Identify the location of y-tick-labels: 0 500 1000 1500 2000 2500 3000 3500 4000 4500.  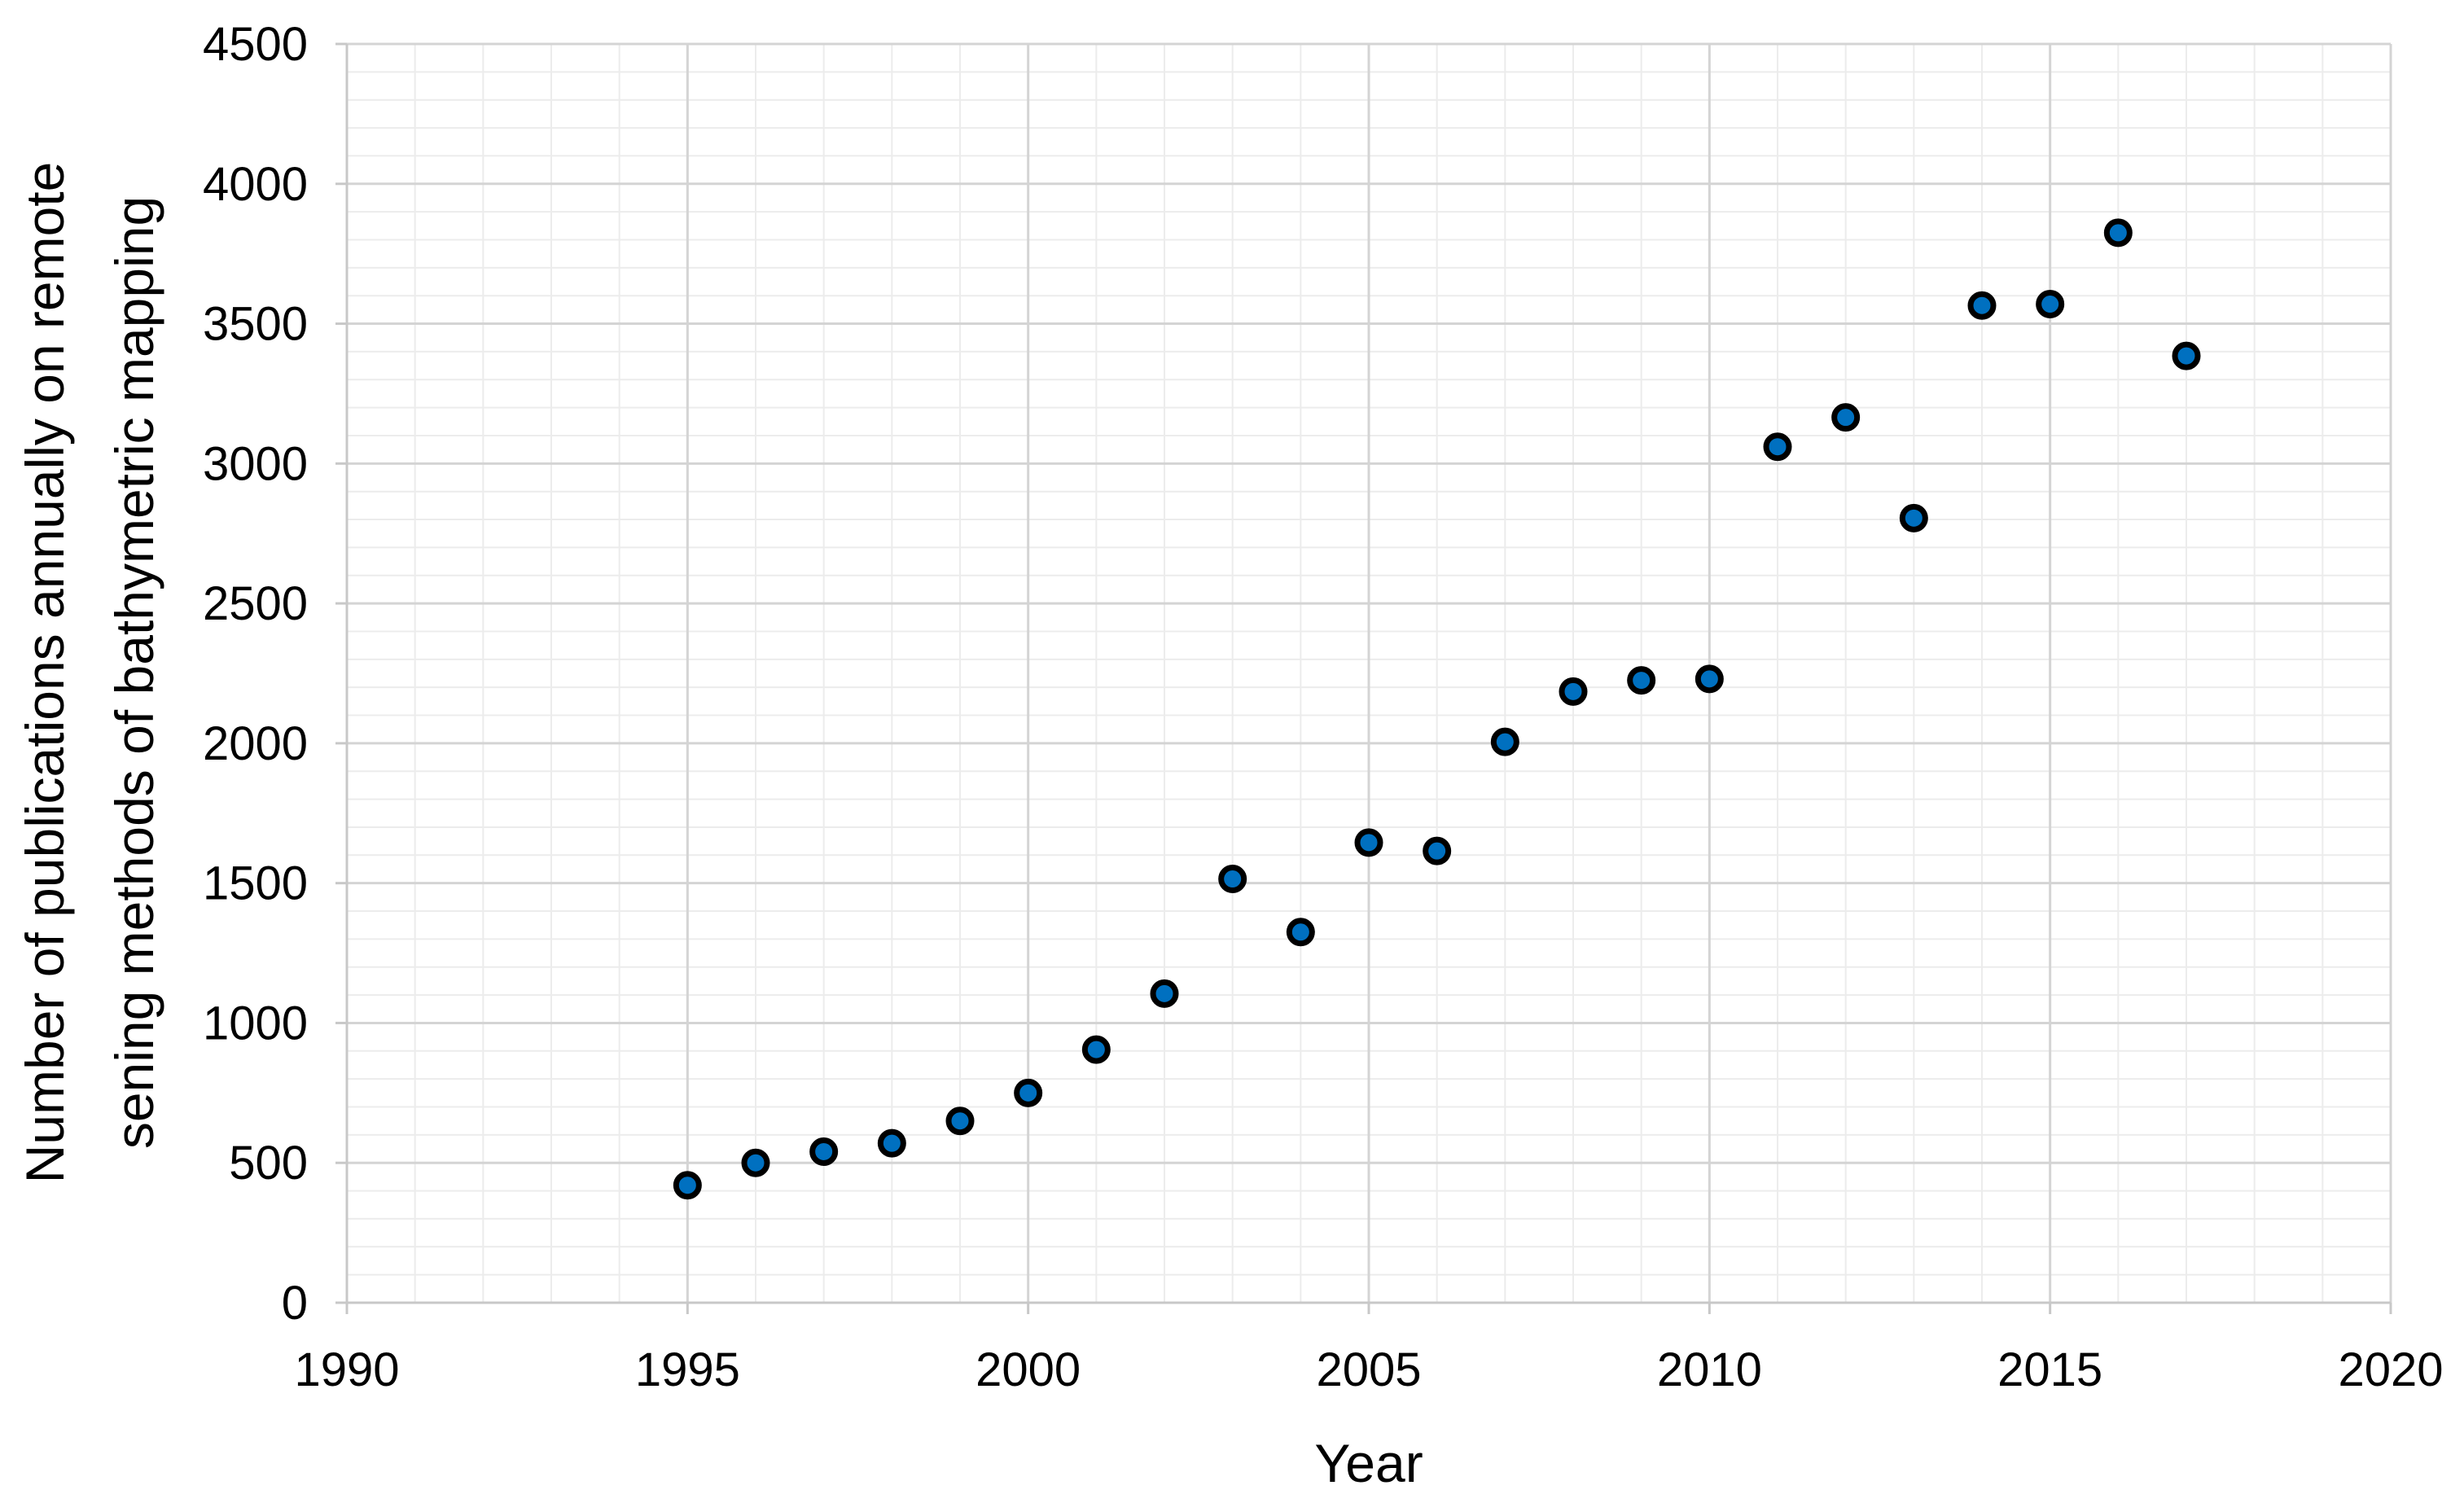
(255, 674).